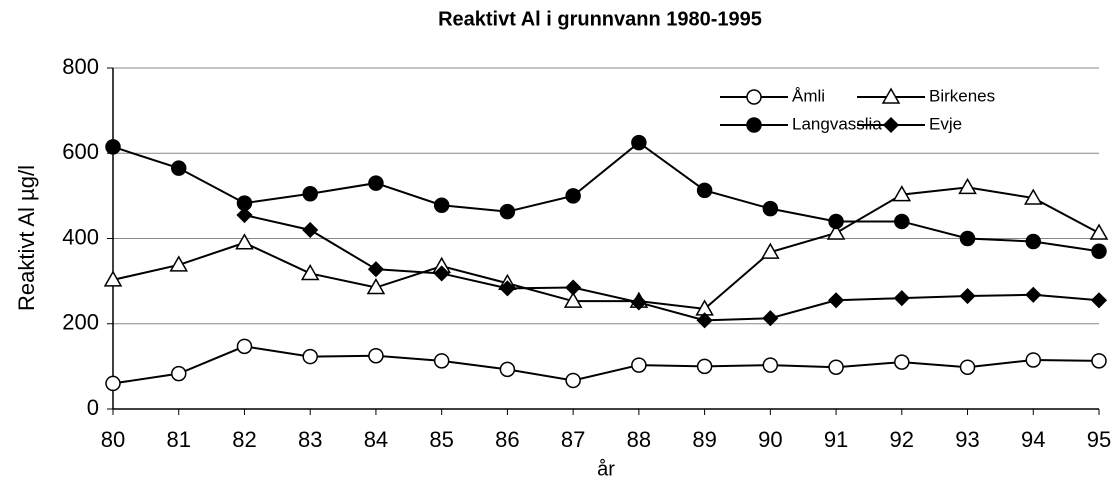  What do you see at coordinates (962, 95) in the screenshot?
I see `legend-label: Birkenes` at bounding box center [962, 95].